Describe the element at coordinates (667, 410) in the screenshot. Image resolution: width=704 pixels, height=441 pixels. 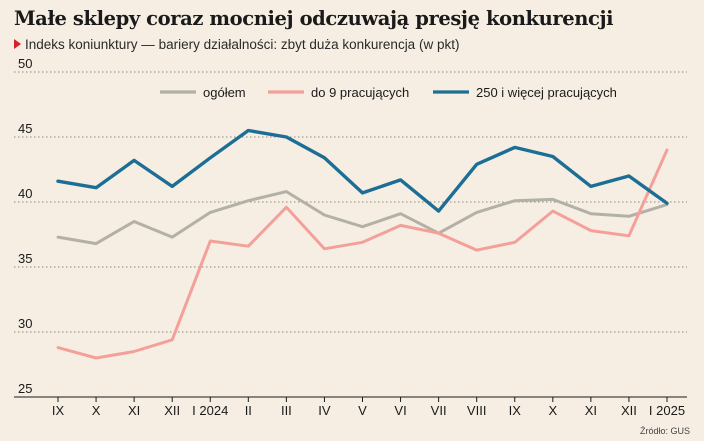
I see `x-tick-label: I 2025` at that location.